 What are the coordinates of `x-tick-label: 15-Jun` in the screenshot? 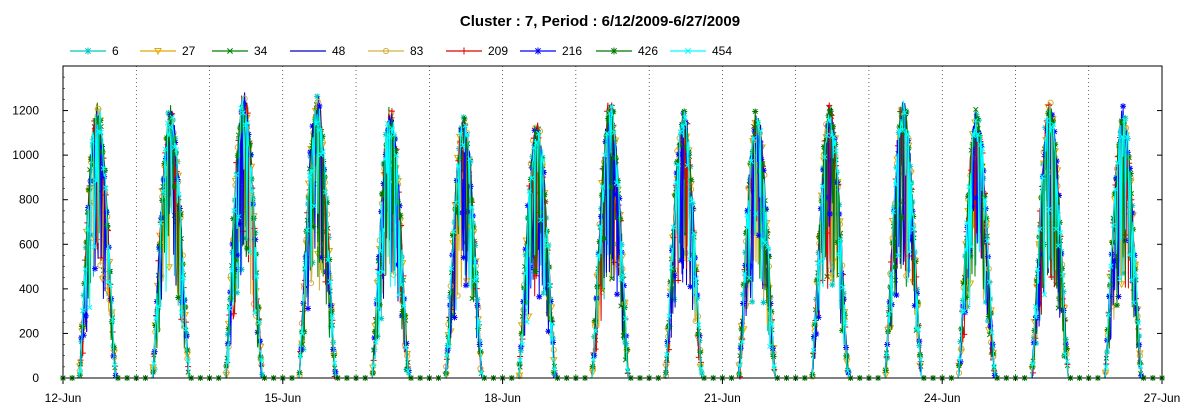 It's located at (282, 398).